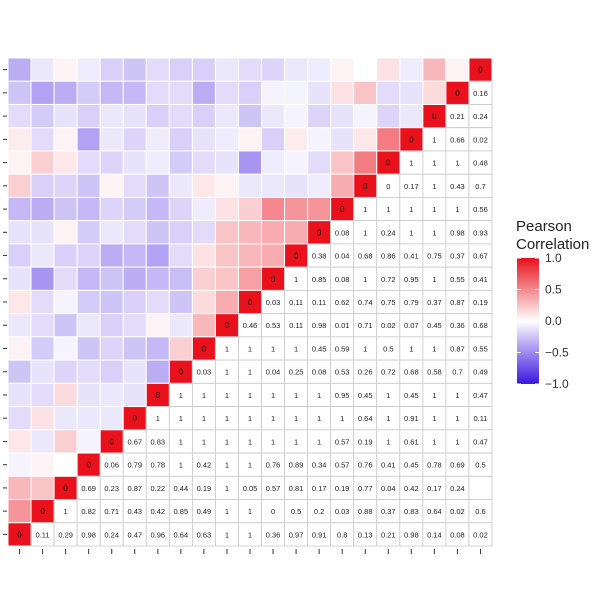  What do you see at coordinates (434, 256) in the screenshot?
I see `pvalue-label: 0.75` at bounding box center [434, 256].